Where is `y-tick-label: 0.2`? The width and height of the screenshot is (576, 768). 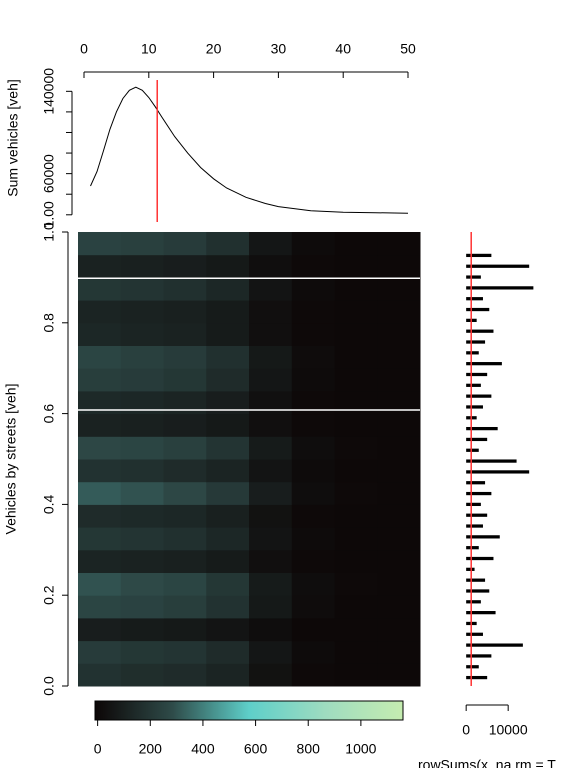
y-tick-label: 0.2 is located at coordinates (49, 595).